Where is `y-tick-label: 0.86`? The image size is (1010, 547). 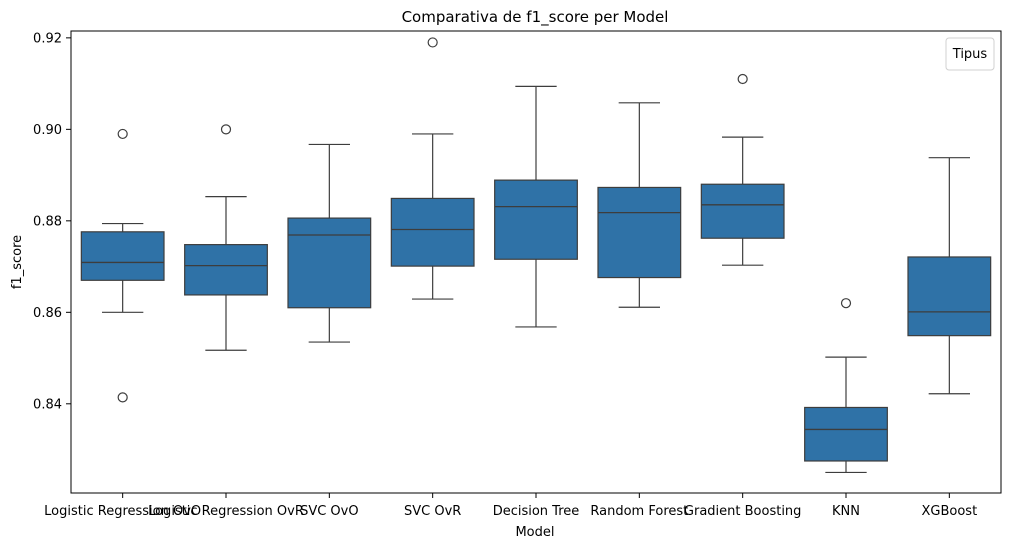 y-tick-label: 0.86 is located at coordinates (47, 313).